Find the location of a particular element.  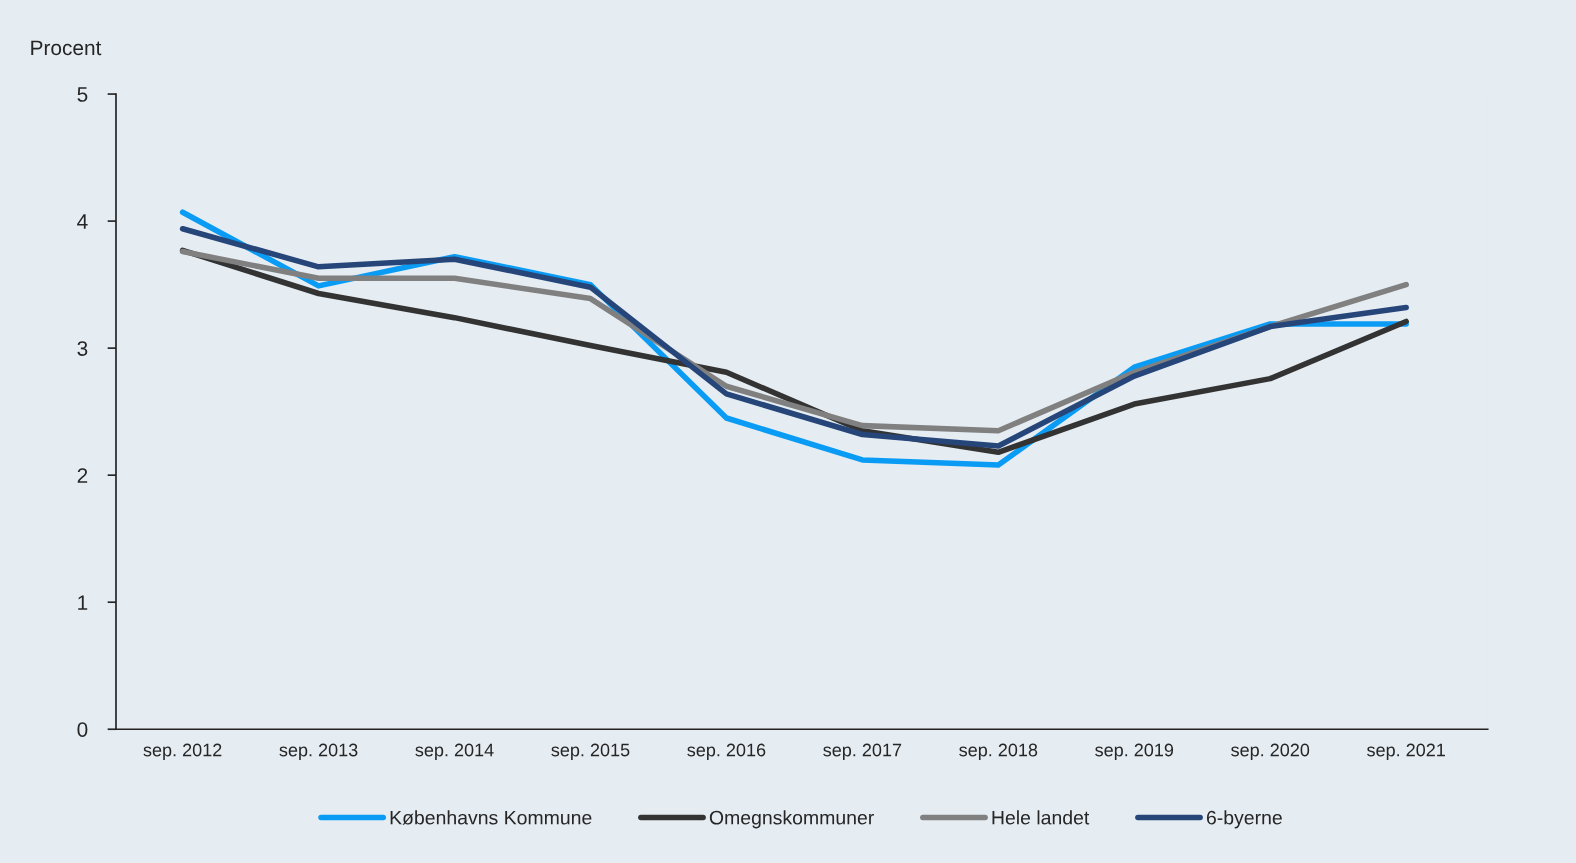

y-tick-label: 2 is located at coordinates (82, 475).